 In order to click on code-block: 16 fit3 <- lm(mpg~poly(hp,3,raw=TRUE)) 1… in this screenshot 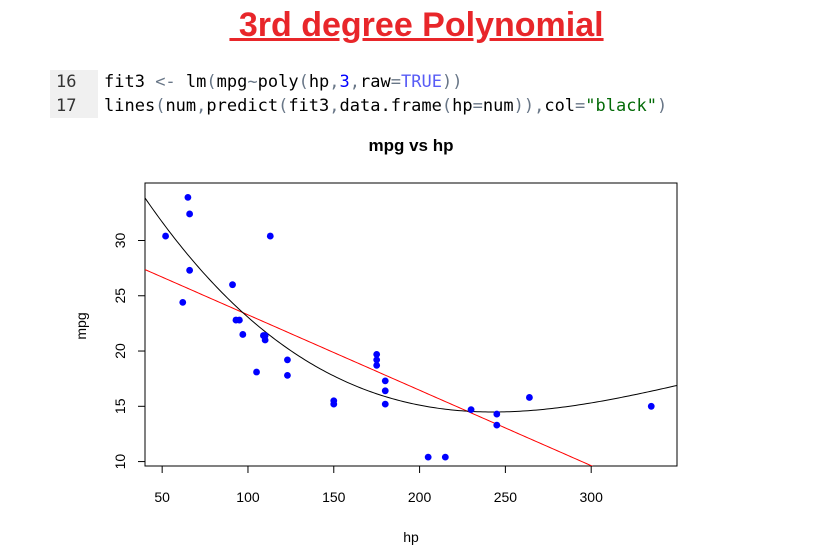, I will do `click(358, 94)`.